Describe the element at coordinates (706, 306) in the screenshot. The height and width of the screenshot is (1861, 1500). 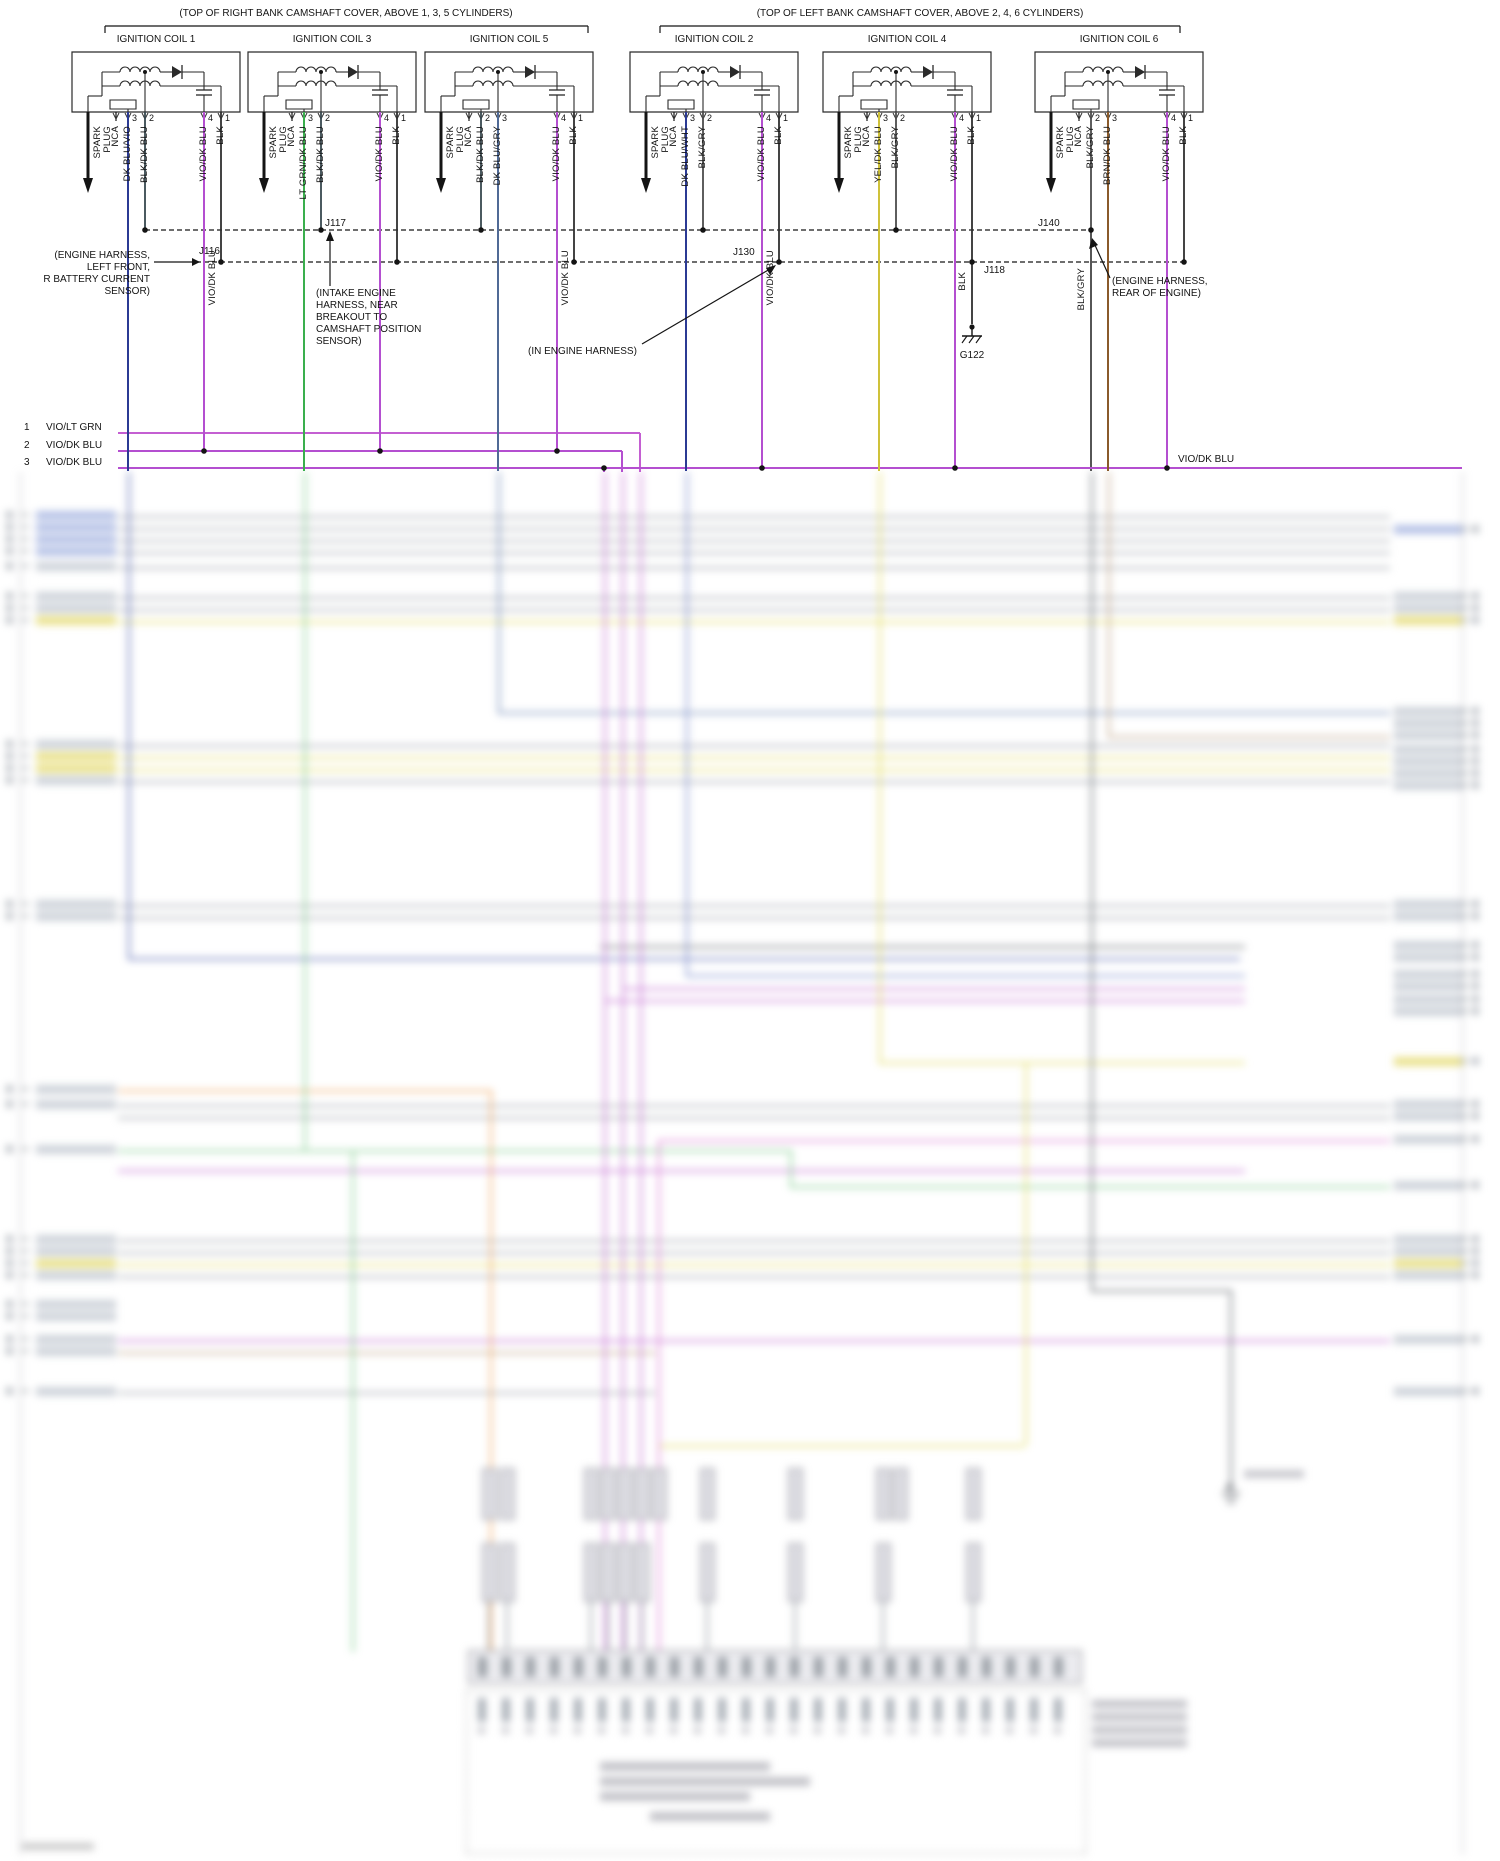
I see `wire-line` at that location.